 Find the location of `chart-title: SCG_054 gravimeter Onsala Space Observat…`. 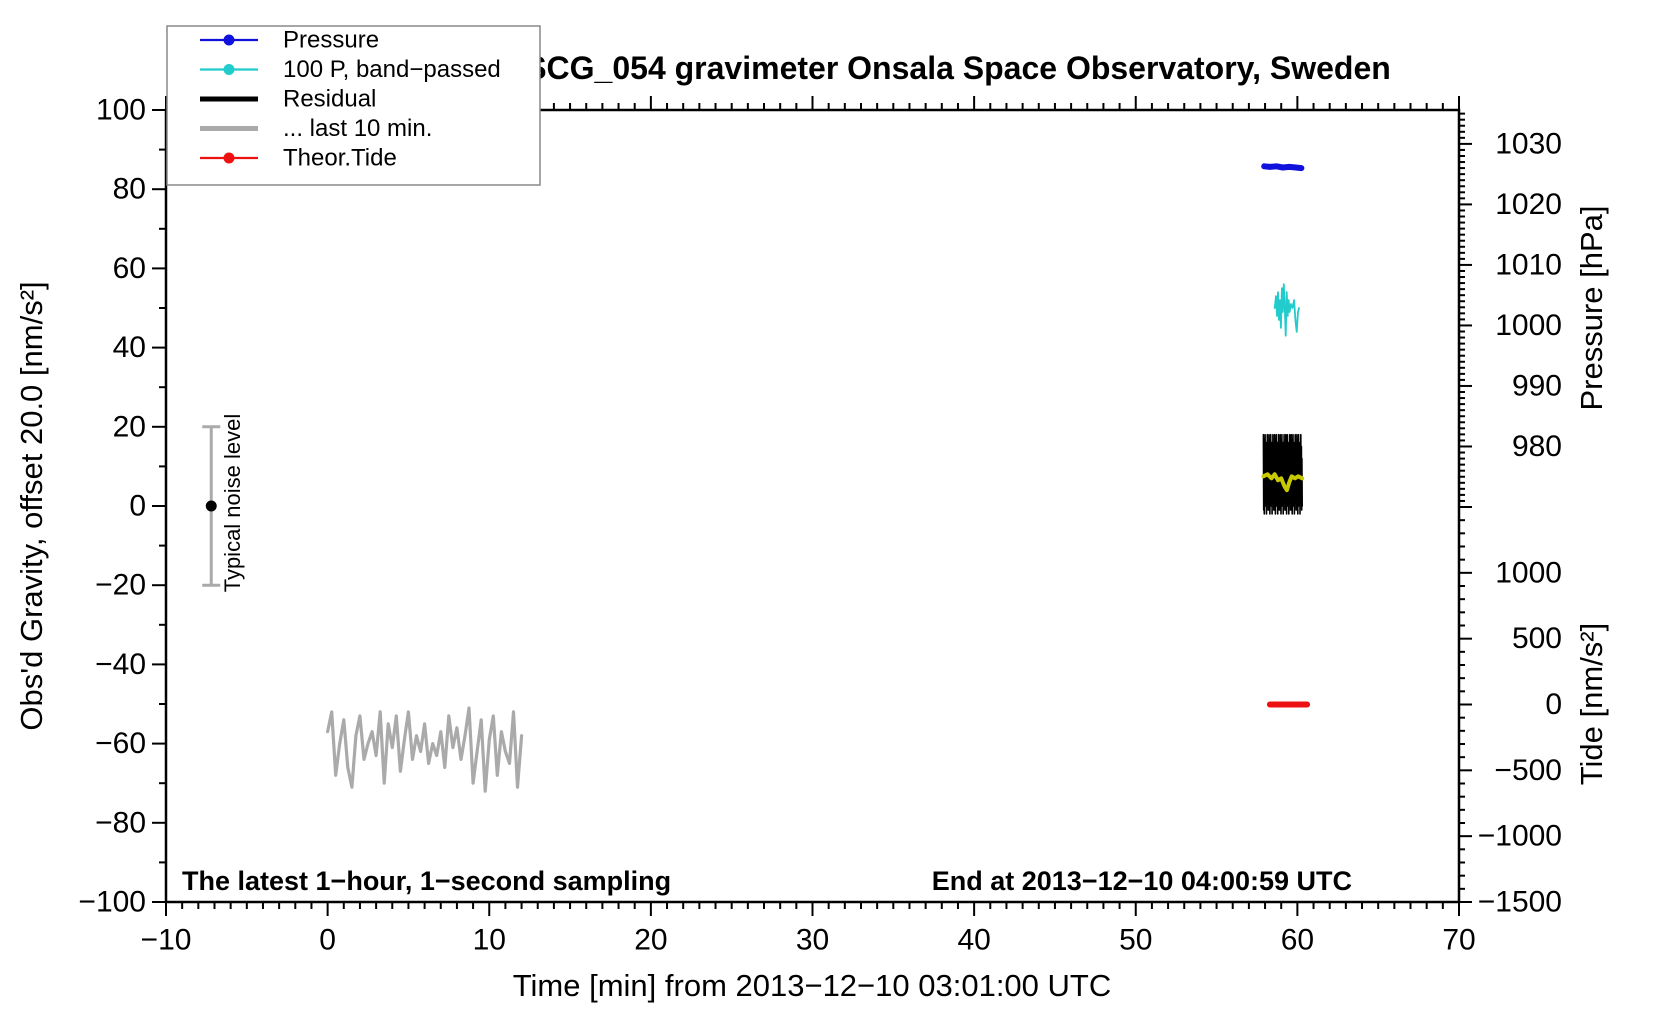

chart-title: SCG_054 gravimeter Onsala Space Observat… is located at coordinates (958, 68).